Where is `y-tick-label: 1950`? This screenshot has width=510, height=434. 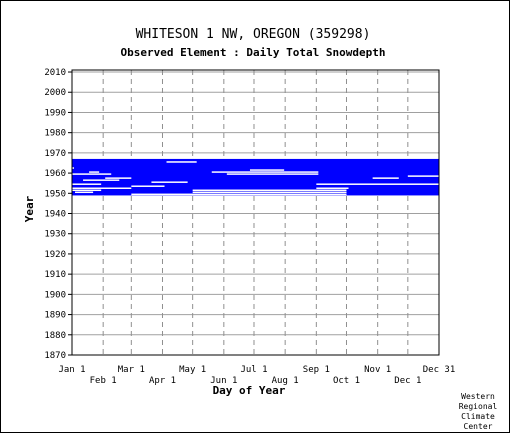 y-tick-label: 1950 is located at coordinates (55, 194).